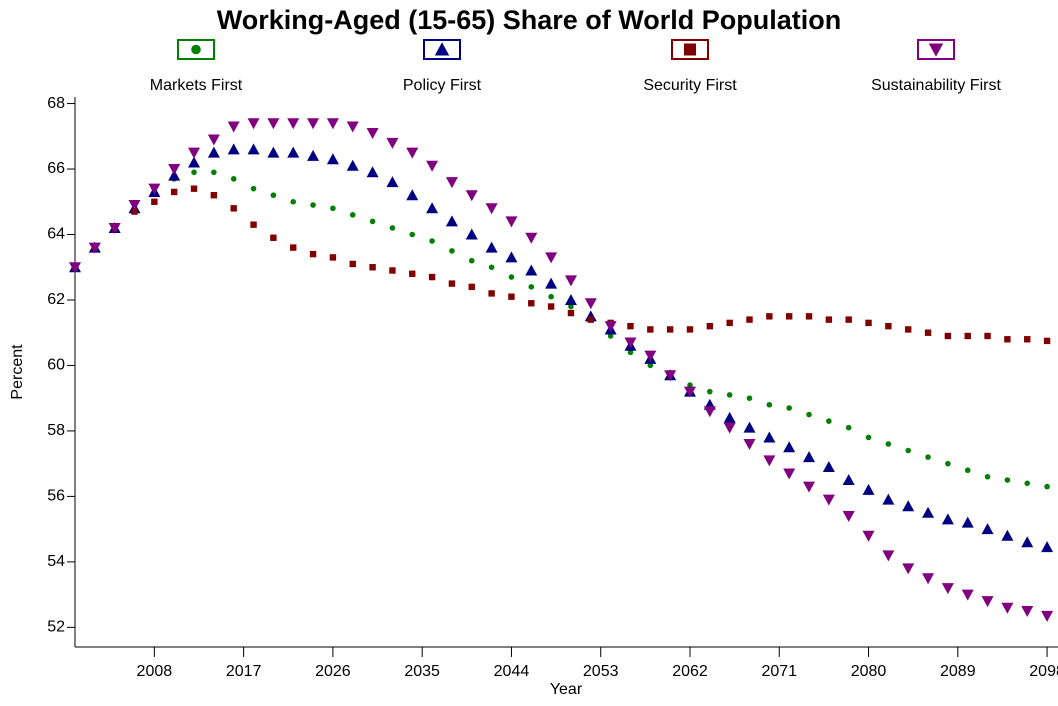  I want to click on y-tick-label: 60, so click(56, 365).